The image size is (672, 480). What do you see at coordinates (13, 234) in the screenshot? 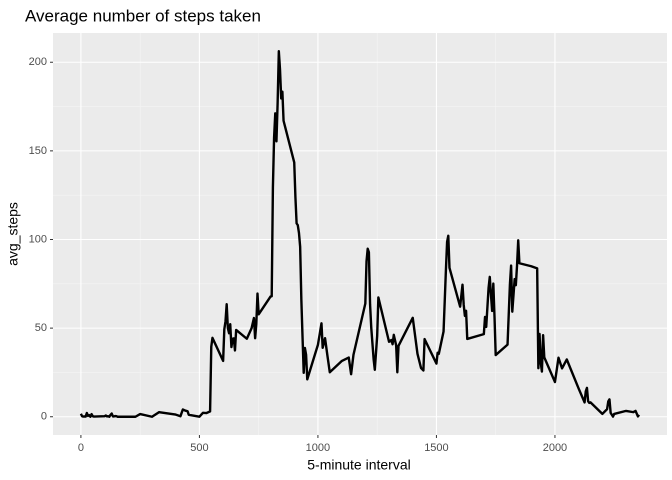
I see `y-axis-title: avg_steps` at bounding box center [13, 234].